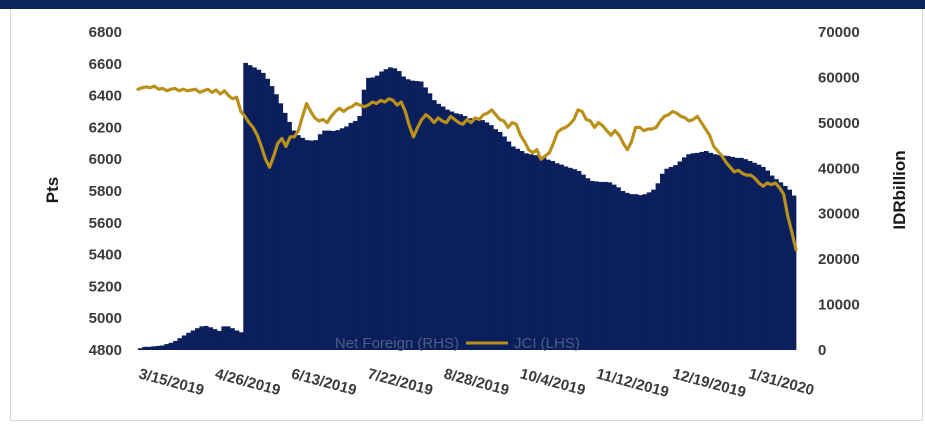  What do you see at coordinates (822, 350) in the screenshot?
I see `right-tick-label: 0` at bounding box center [822, 350].